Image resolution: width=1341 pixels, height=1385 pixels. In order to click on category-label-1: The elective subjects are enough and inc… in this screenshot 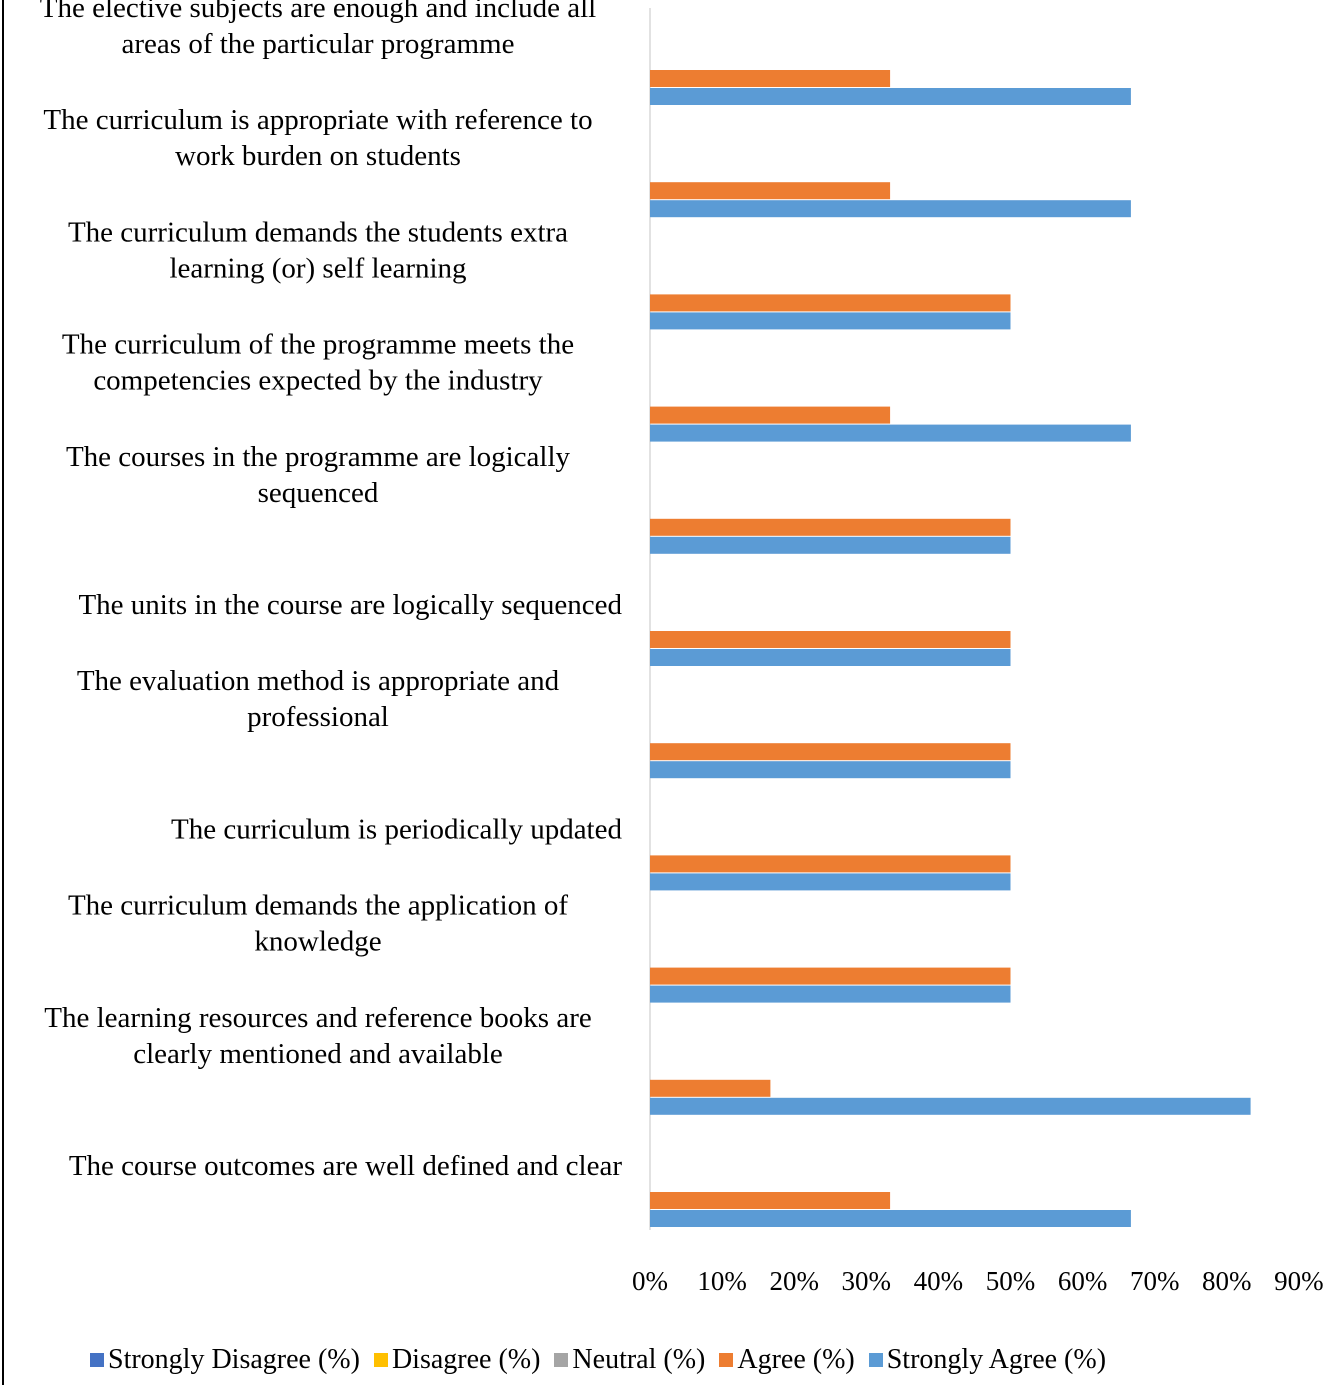, I will do `click(318, 30)`.